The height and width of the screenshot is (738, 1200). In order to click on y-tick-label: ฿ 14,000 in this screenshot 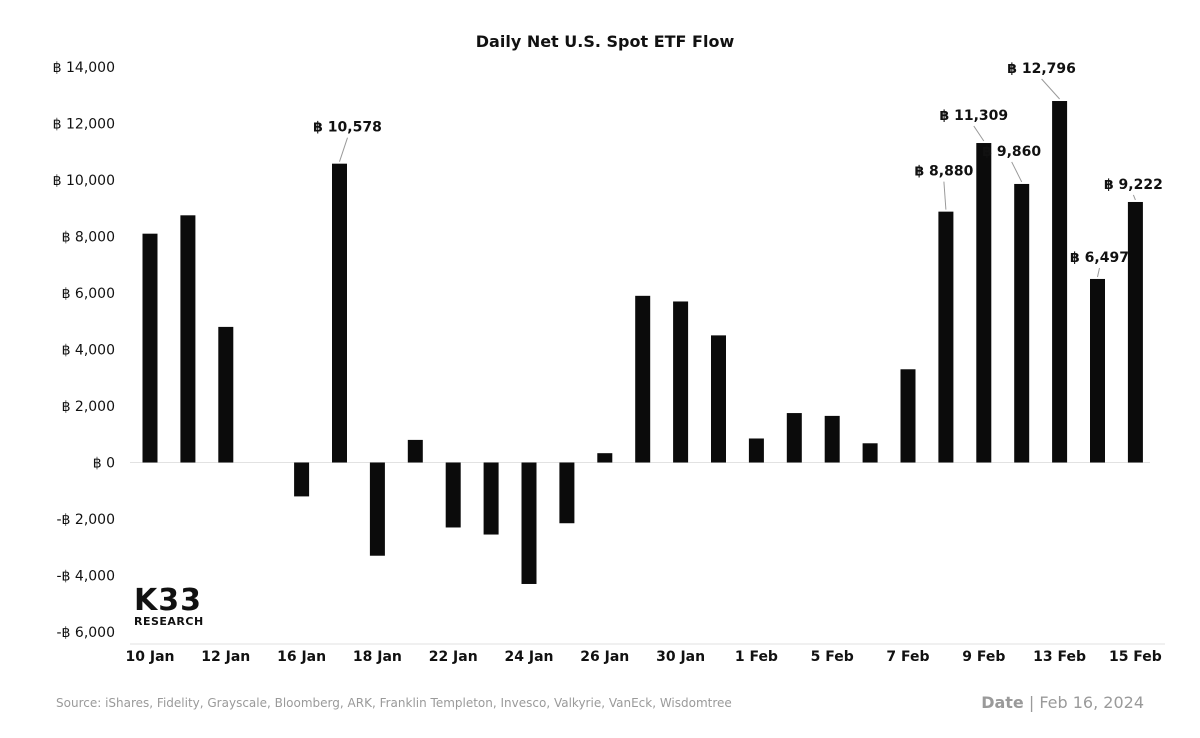, I will do `click(84, 68)`.